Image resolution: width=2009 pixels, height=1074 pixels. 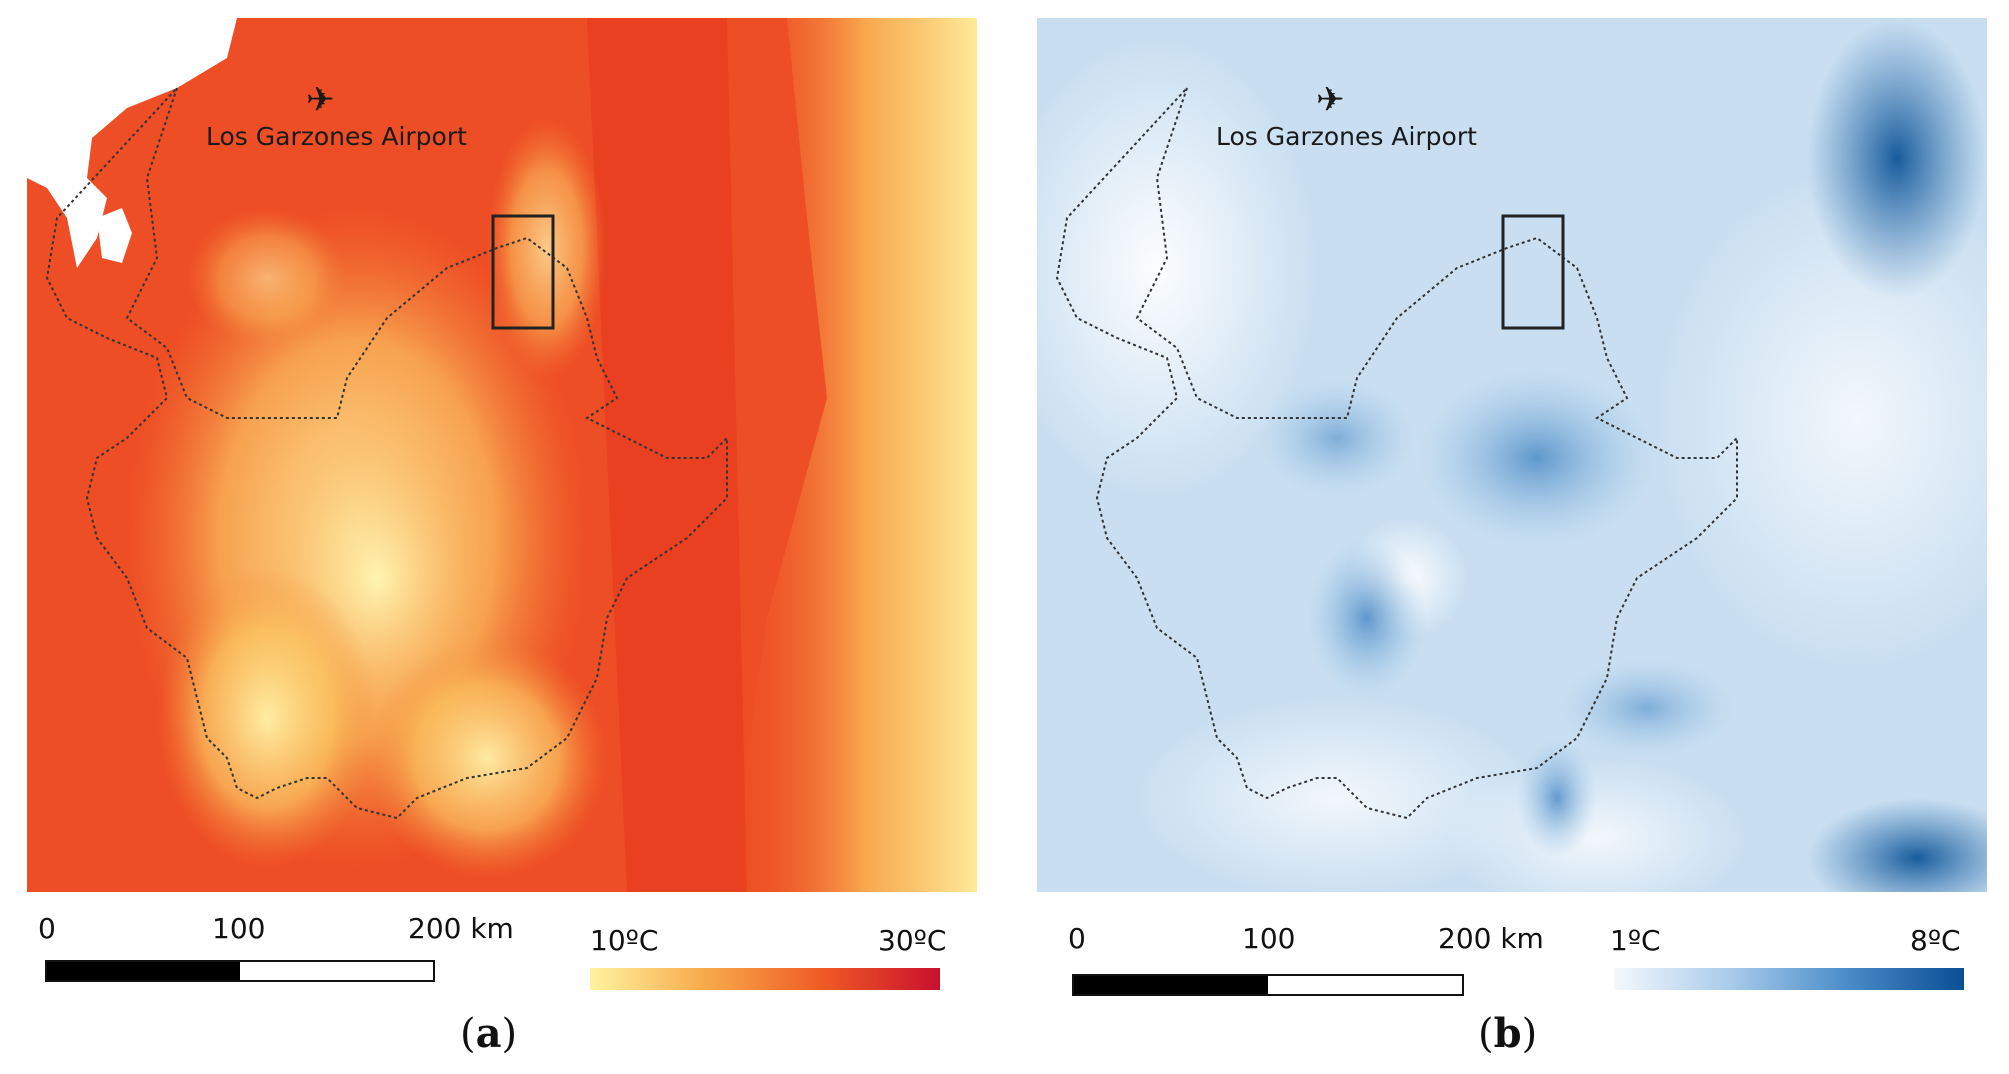 I want to click on study-area-box-b, so click(x=1533, y=272).